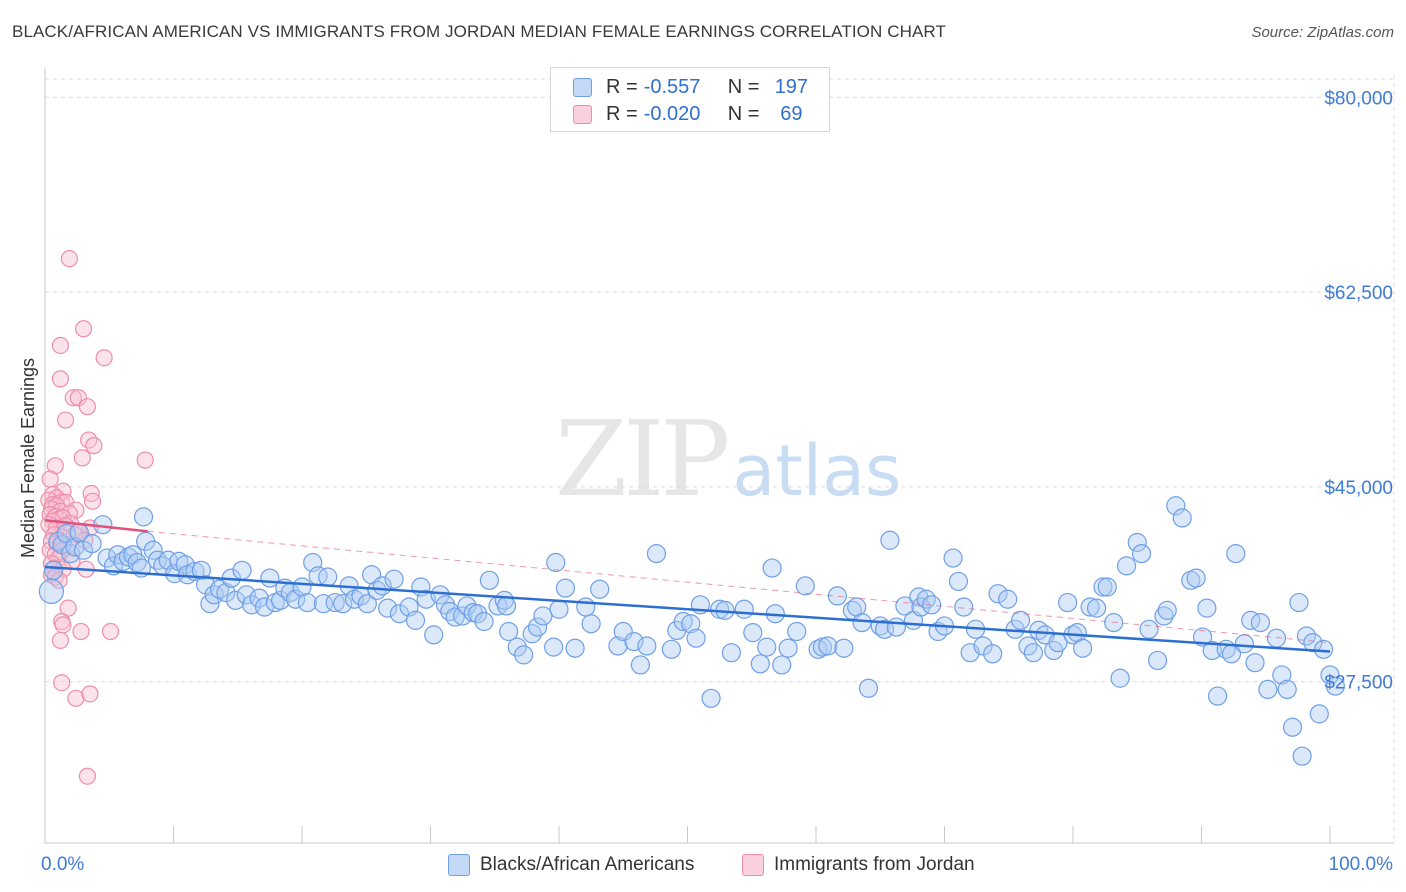 The image size is (1406, 892). What do you see at coordinates (642, 459) in the screenshot?
I see `watermark-zip: ZIP` at bounding box center [642, 459].